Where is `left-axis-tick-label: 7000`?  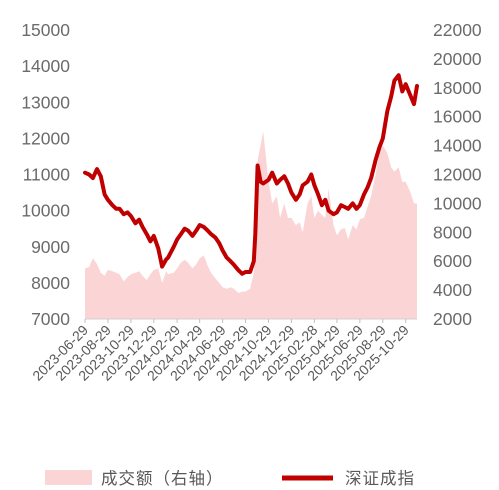
left-axis-tick-label: 7000 is located at coordinates (50, 319).